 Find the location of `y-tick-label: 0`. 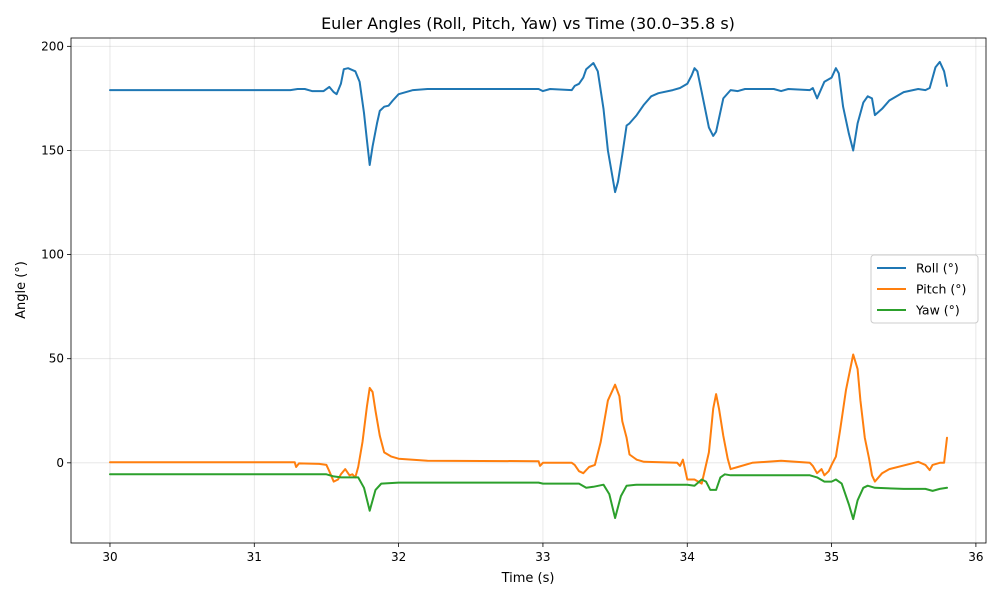

y-tick-label: 0 is located at coordinates (60, 463).